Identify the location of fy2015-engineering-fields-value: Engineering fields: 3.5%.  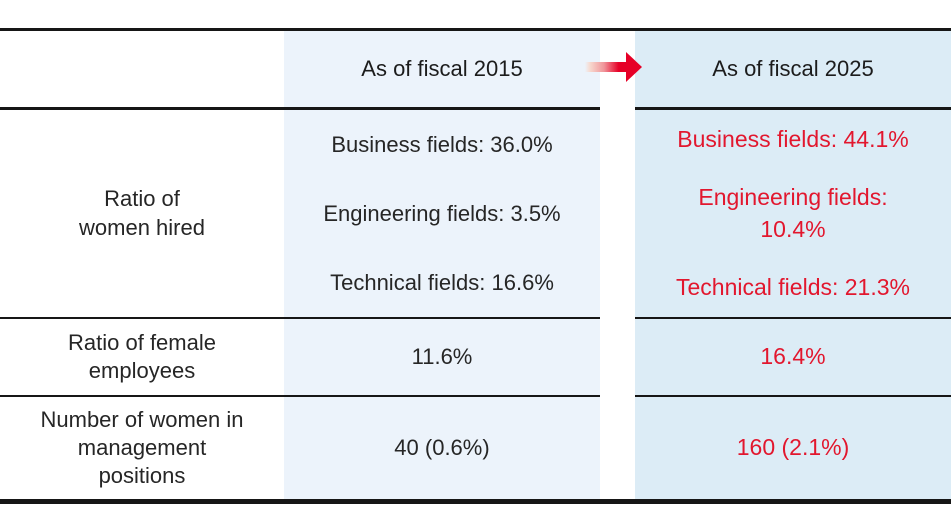
(442, 213).